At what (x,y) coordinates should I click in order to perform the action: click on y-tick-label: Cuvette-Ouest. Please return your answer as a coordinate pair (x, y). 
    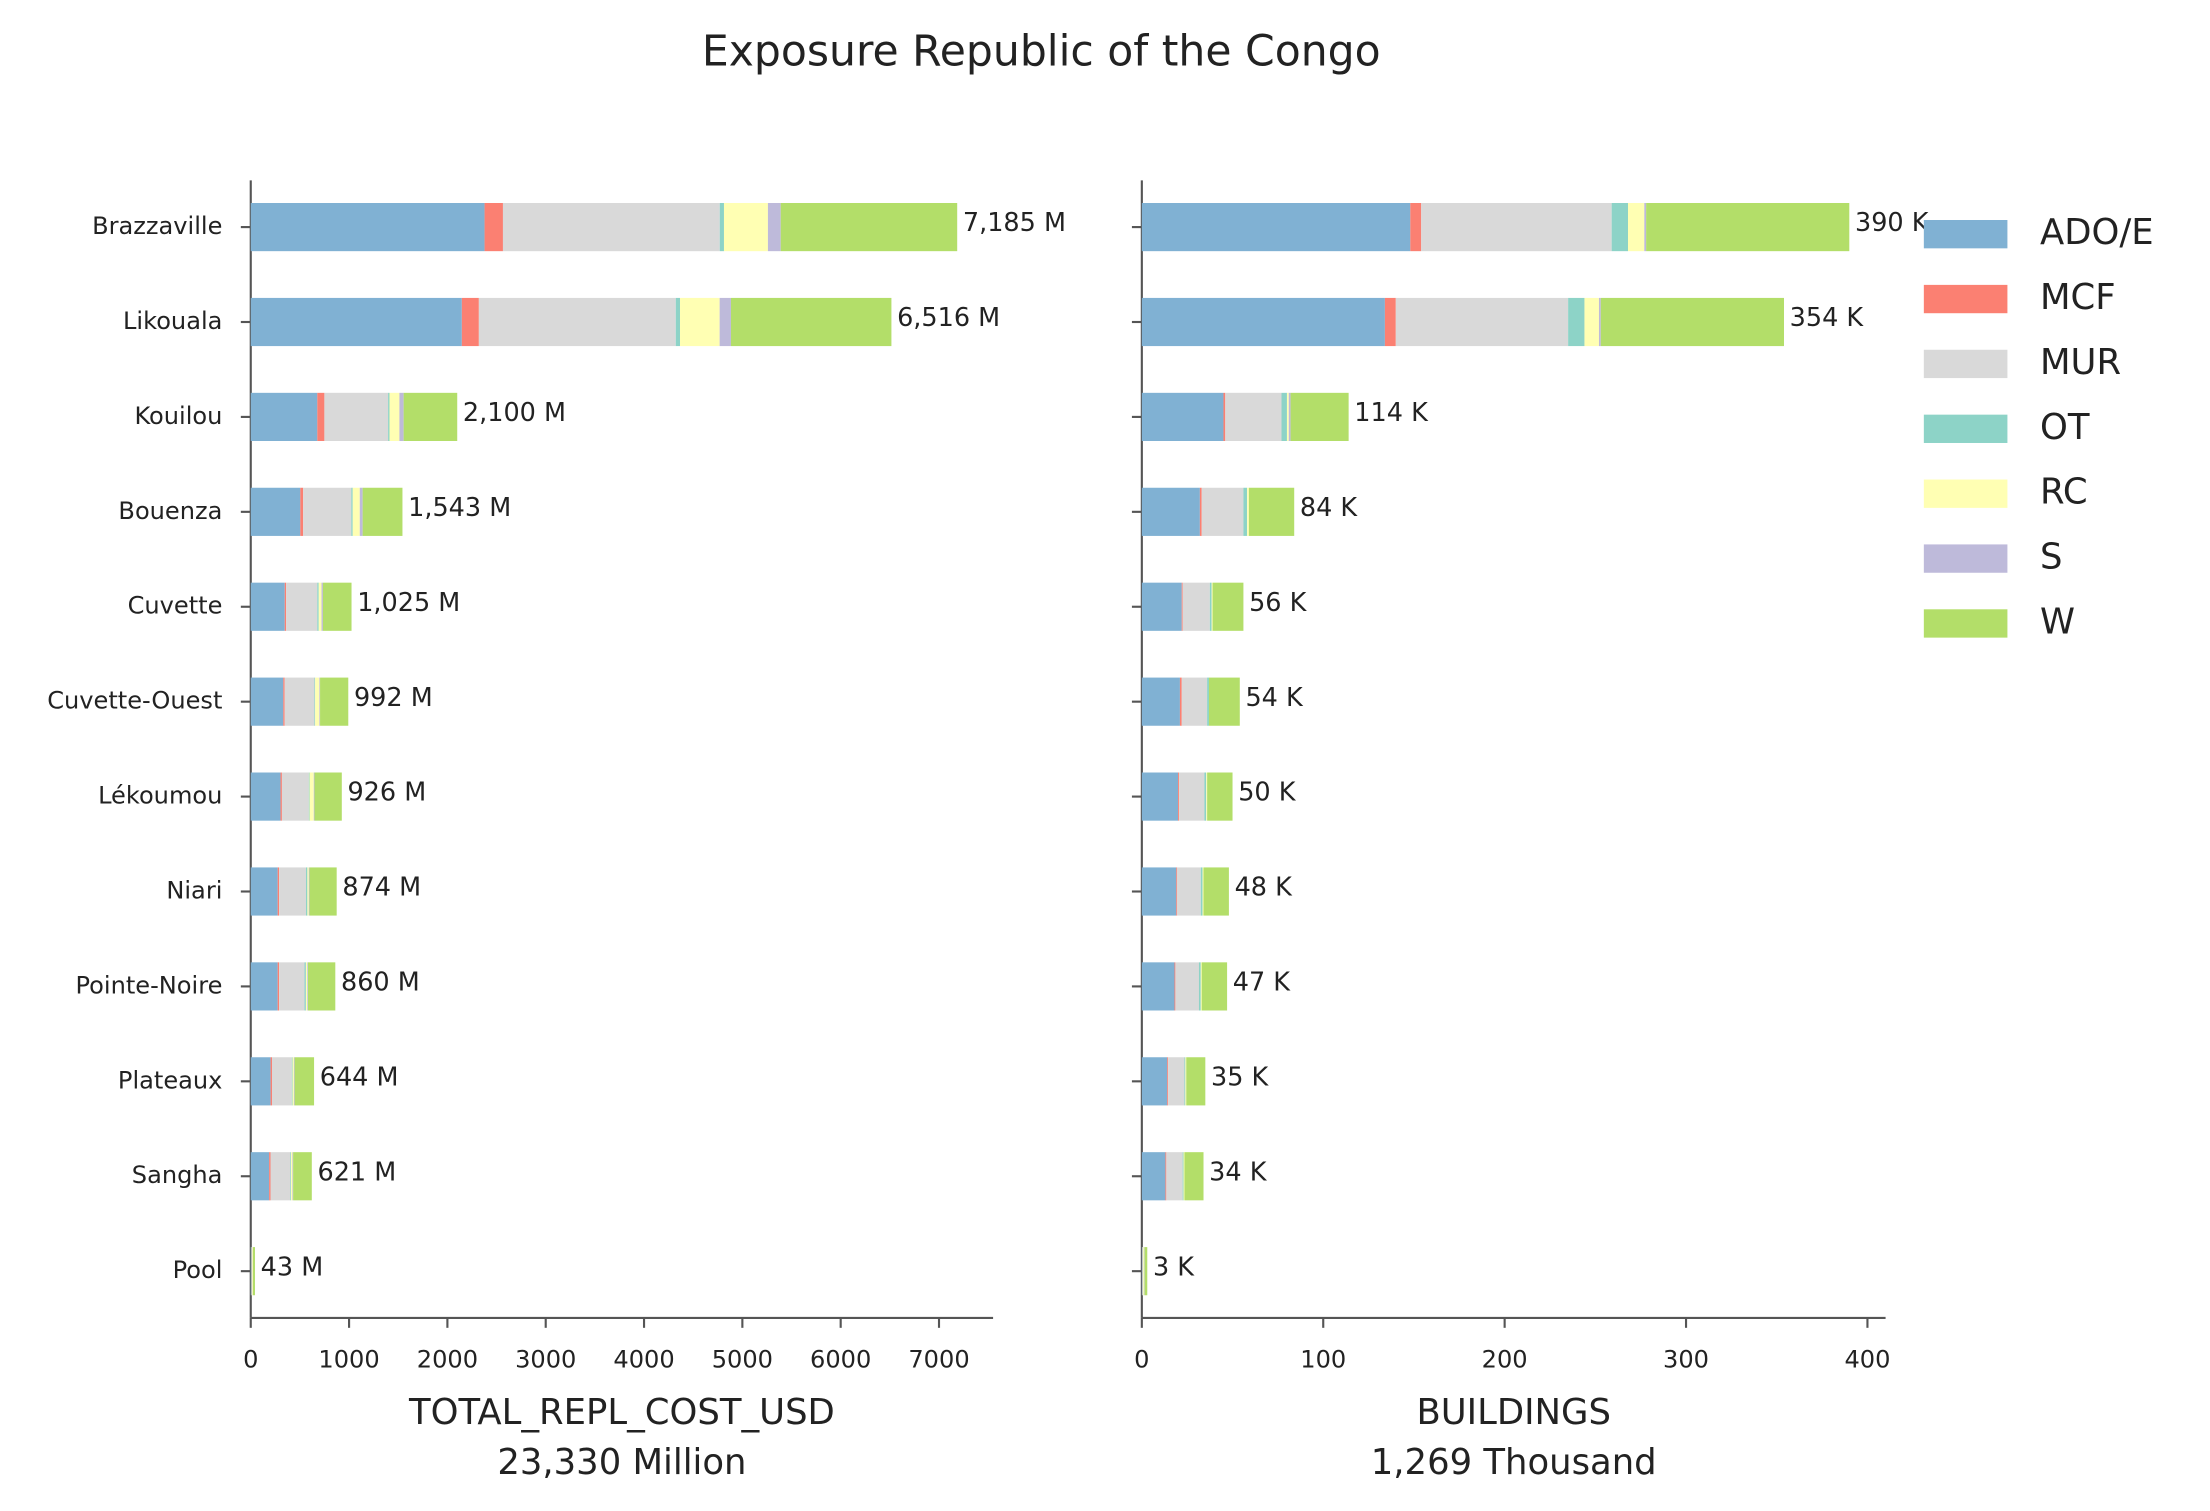
    Looking at the image, I should click on (134, 701).